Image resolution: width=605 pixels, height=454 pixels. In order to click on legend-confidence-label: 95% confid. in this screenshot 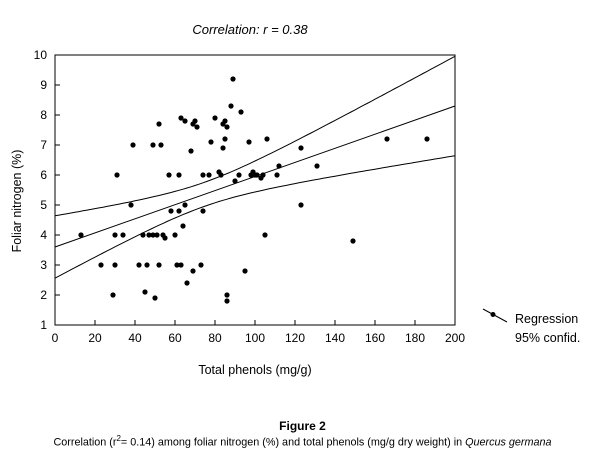, I will do `click(547, 338)`.